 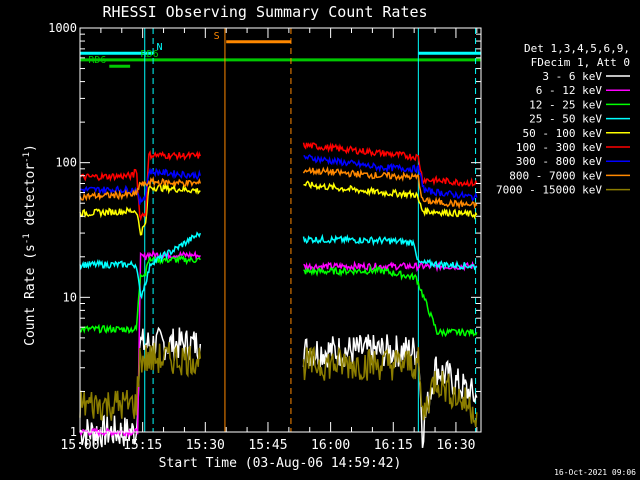 I want to click on series-50-100kev, so click(x=278, y=208).